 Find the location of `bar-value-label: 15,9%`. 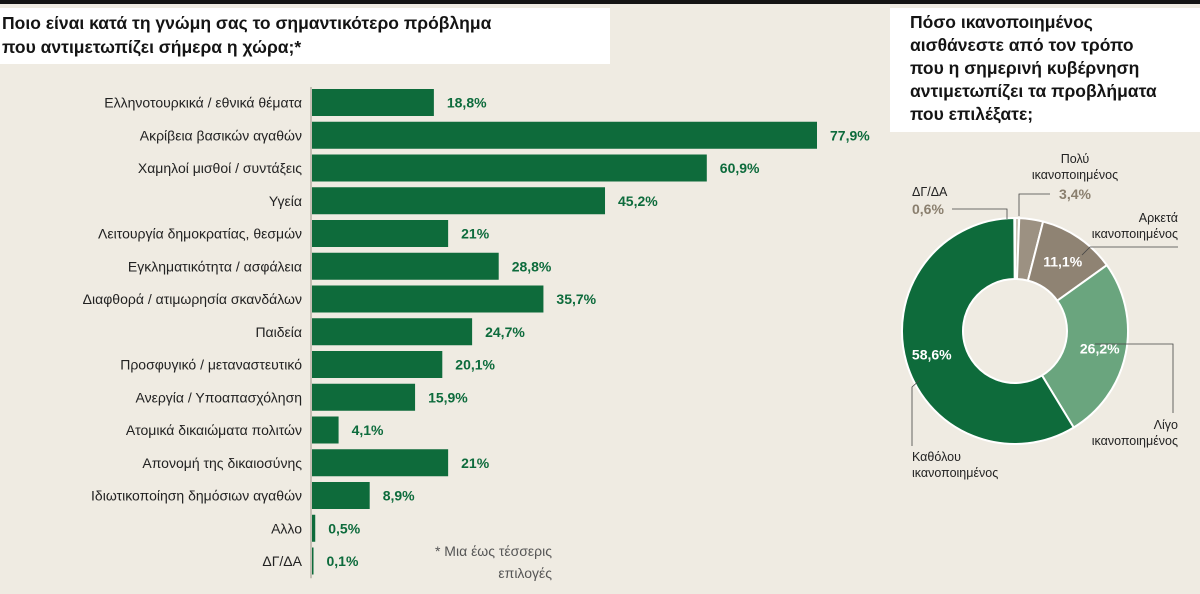

bar-value-label: 15,9% is located at coordinates (448, 397).